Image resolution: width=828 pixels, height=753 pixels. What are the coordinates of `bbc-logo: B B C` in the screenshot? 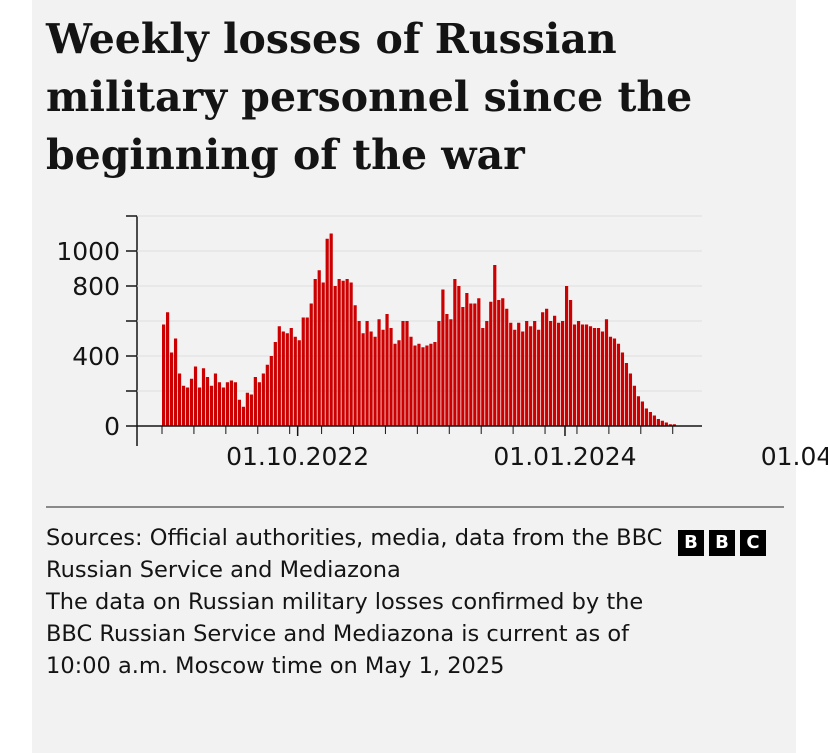 It's located at (722, 543).